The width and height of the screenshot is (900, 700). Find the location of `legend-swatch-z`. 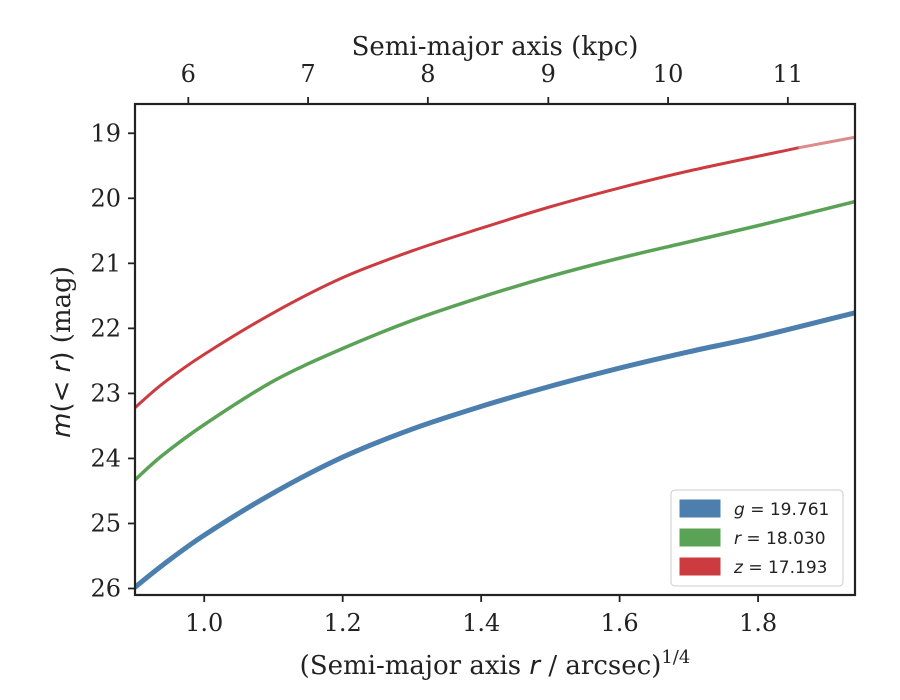

legend-swatch-z is located at coordinates (700, 566).